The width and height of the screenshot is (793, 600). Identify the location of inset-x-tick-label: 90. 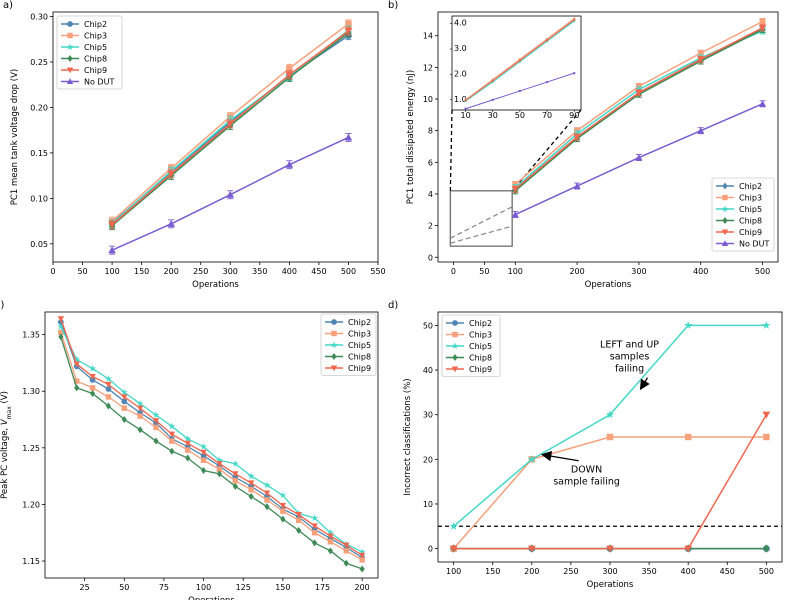
(574, 115).